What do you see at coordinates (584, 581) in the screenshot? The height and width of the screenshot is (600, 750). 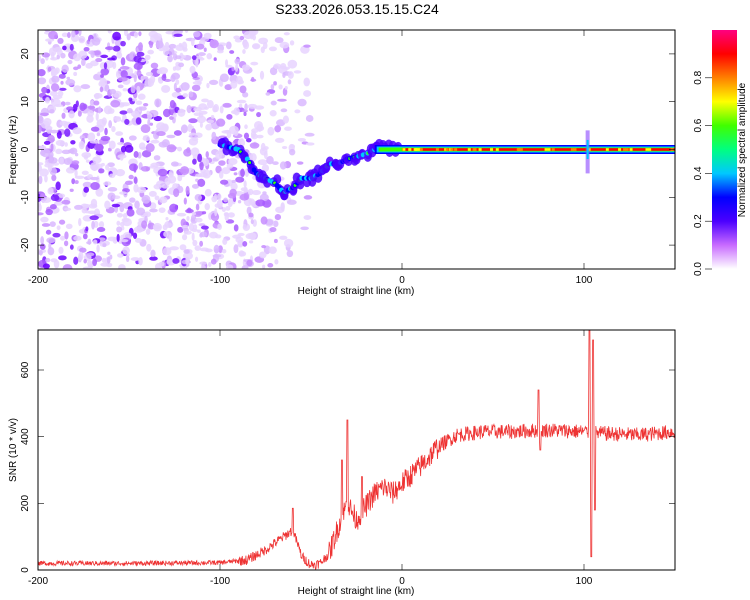 I see `snr-xtick-label: 100` at bounding box center [584, 581].